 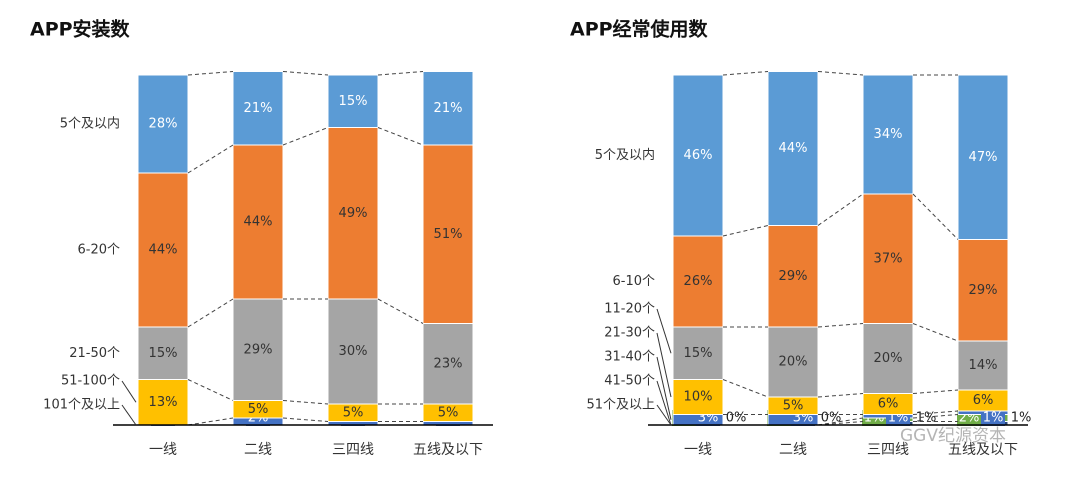 I want to click on chart-title: APP经常使用数, so click(x=639, y=29).